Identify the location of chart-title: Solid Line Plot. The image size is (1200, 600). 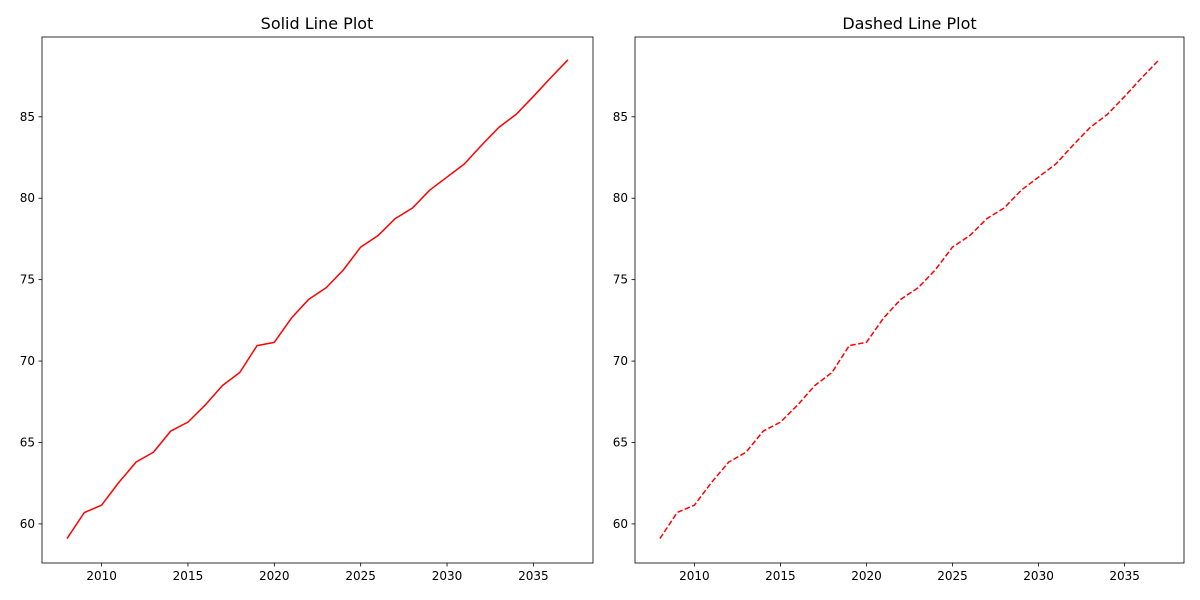
(317, 23).